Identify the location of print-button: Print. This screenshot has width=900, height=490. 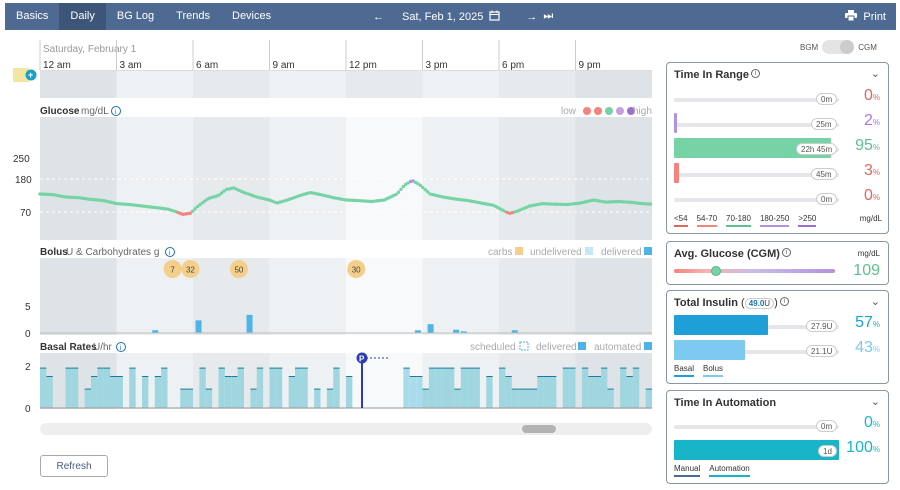
(874, 16).